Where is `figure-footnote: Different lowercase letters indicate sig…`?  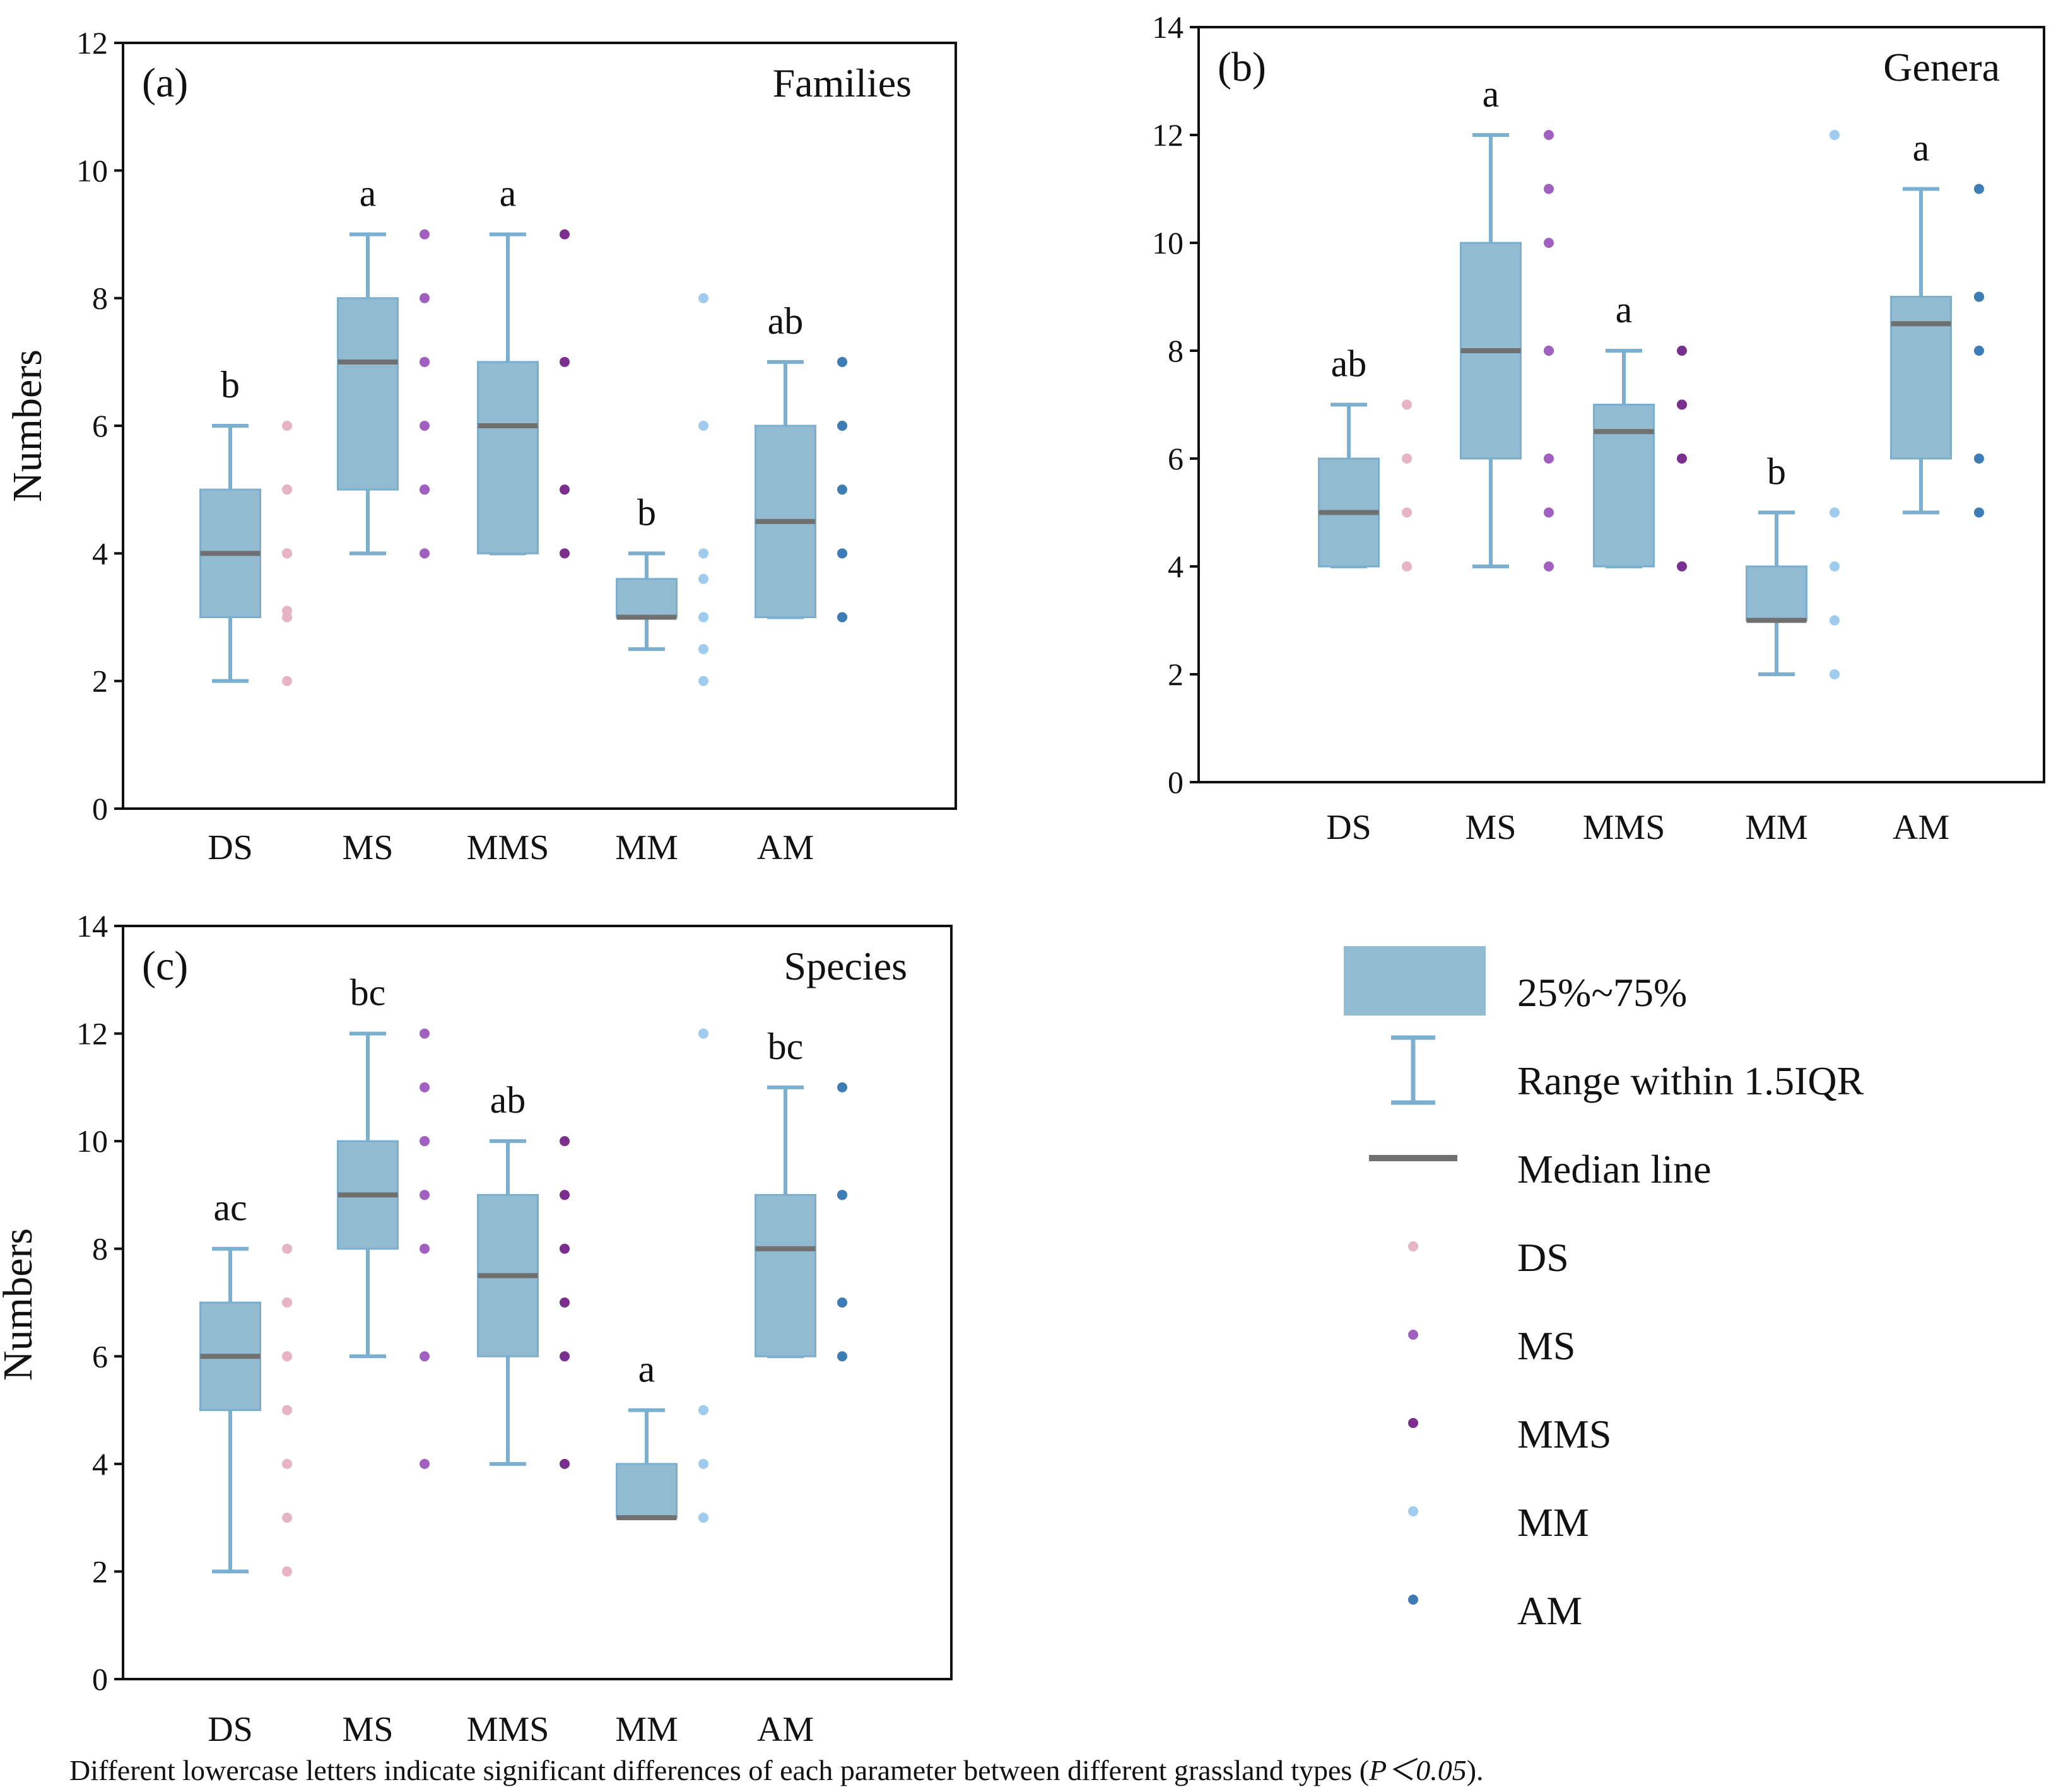
figure-footnote: Different lowercase letters indicate sig… is located at coordinates (776, 1770).